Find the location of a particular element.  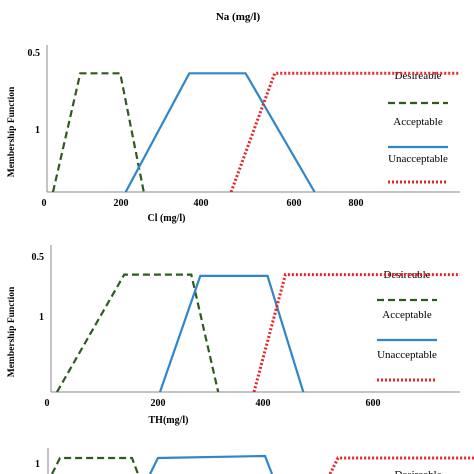

x-tick-label: 800 is located at coordinates (356, 203).